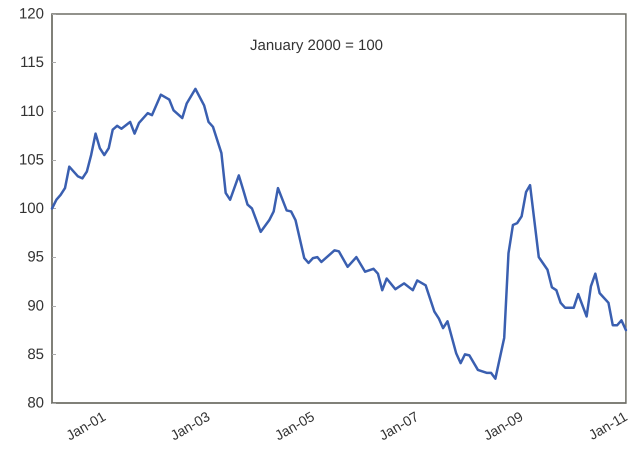 The height and width of the screenshot is (464, 632). Describe the element at coordinates (31, 14) in the screenshot. I see `y-tick-label: 120` at that location.